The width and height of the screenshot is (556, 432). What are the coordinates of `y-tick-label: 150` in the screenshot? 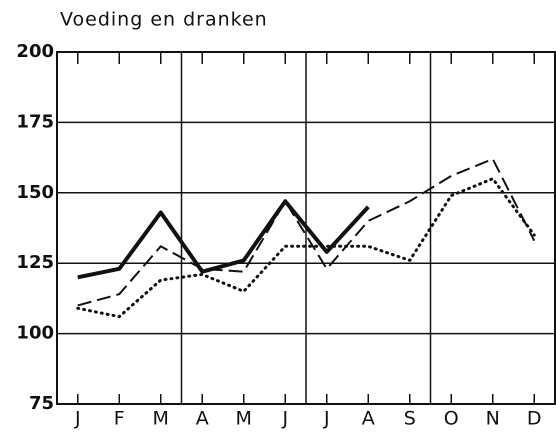 It's located at (35, 192).